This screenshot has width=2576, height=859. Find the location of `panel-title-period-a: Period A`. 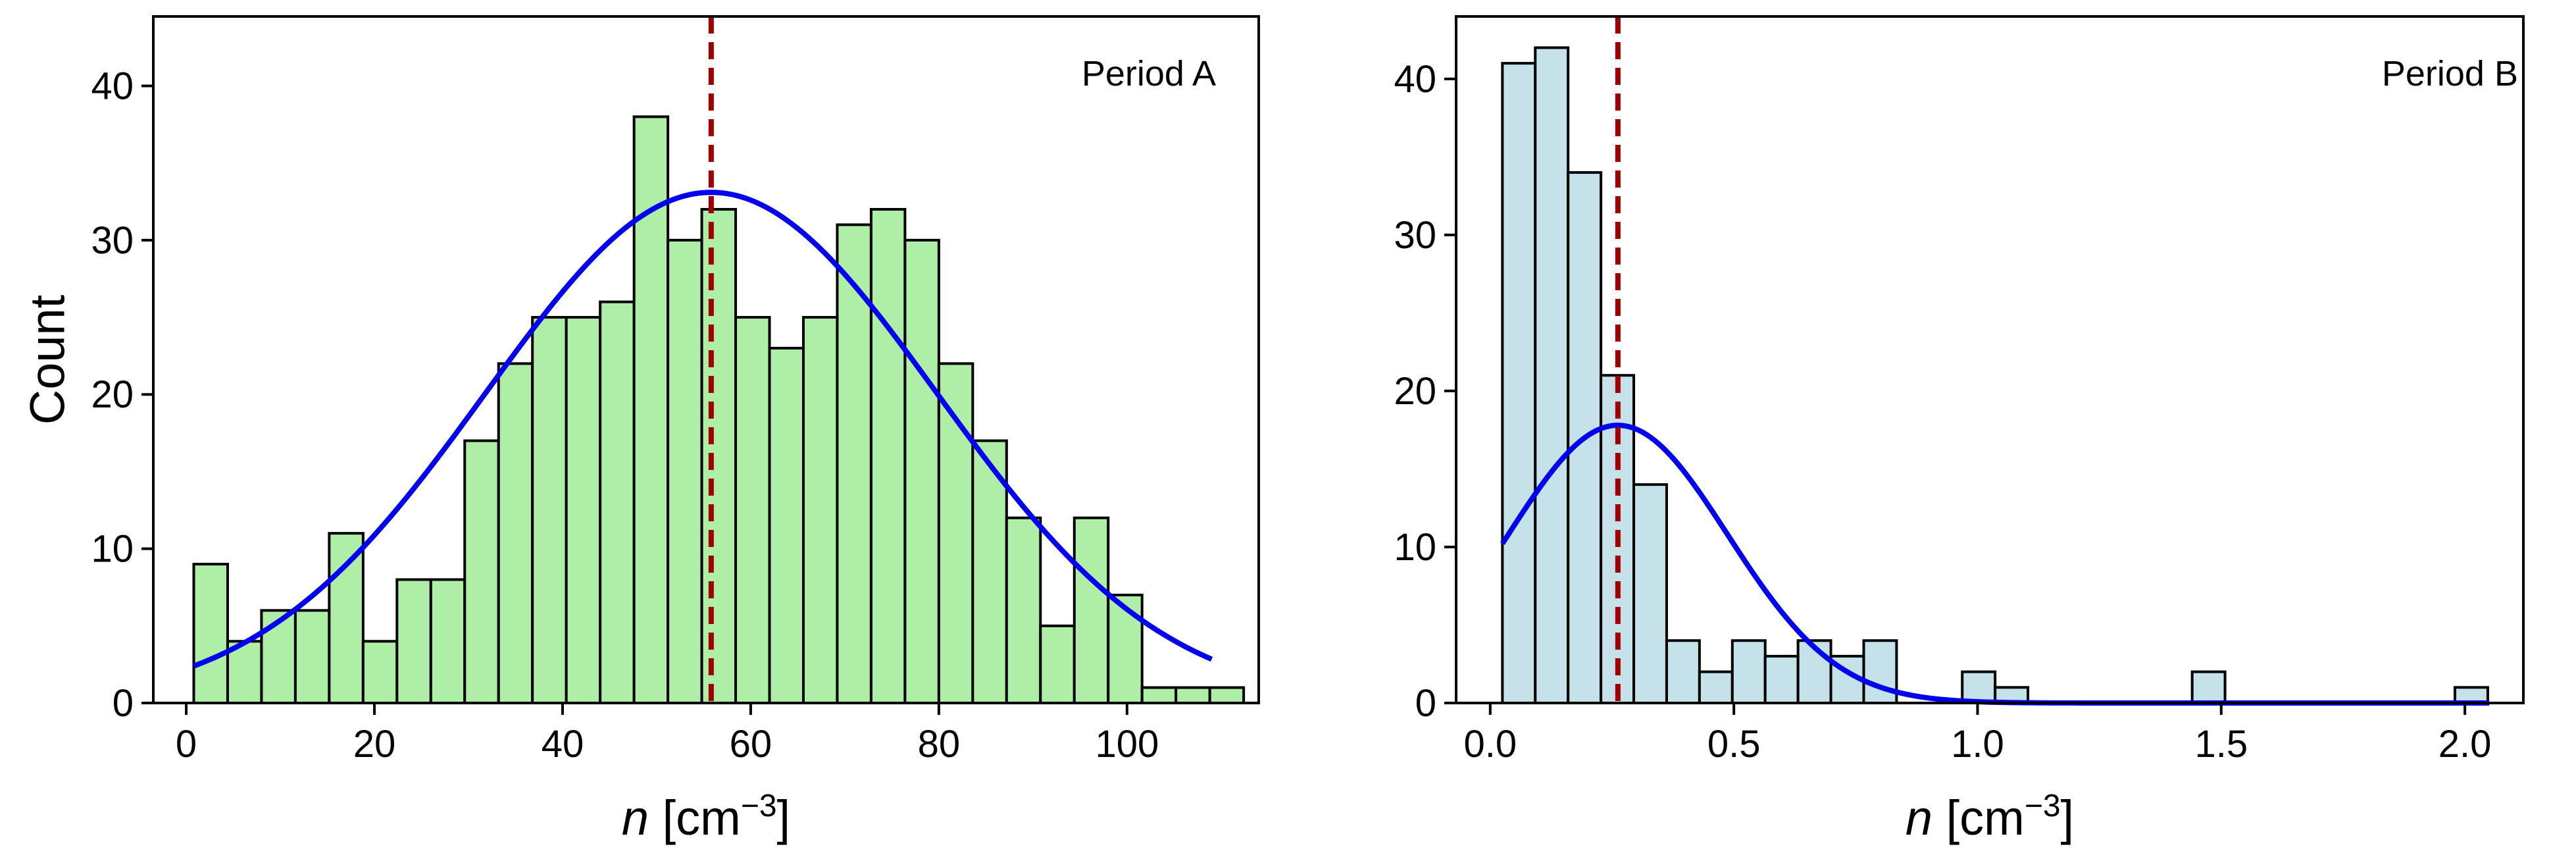

panel-title-period-a: Period A is located at coordinates (1149, 73).